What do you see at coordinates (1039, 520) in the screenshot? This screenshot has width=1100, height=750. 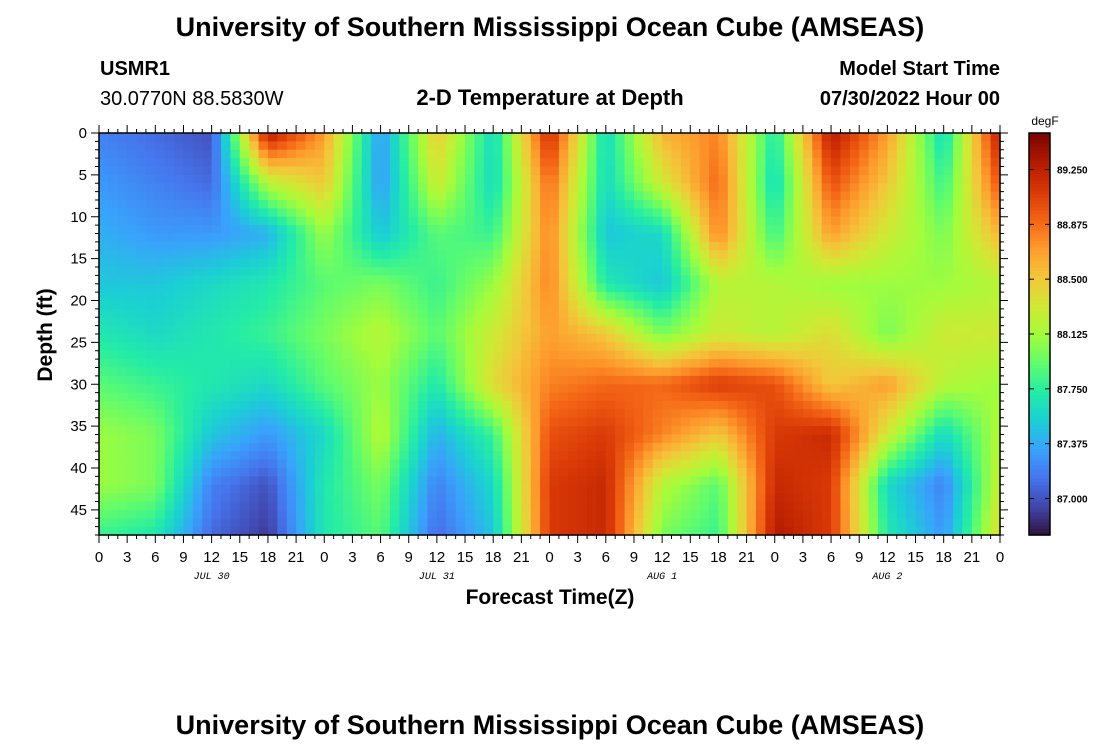 I see `colorbar-swatch` at bounding box center [1039, 520].